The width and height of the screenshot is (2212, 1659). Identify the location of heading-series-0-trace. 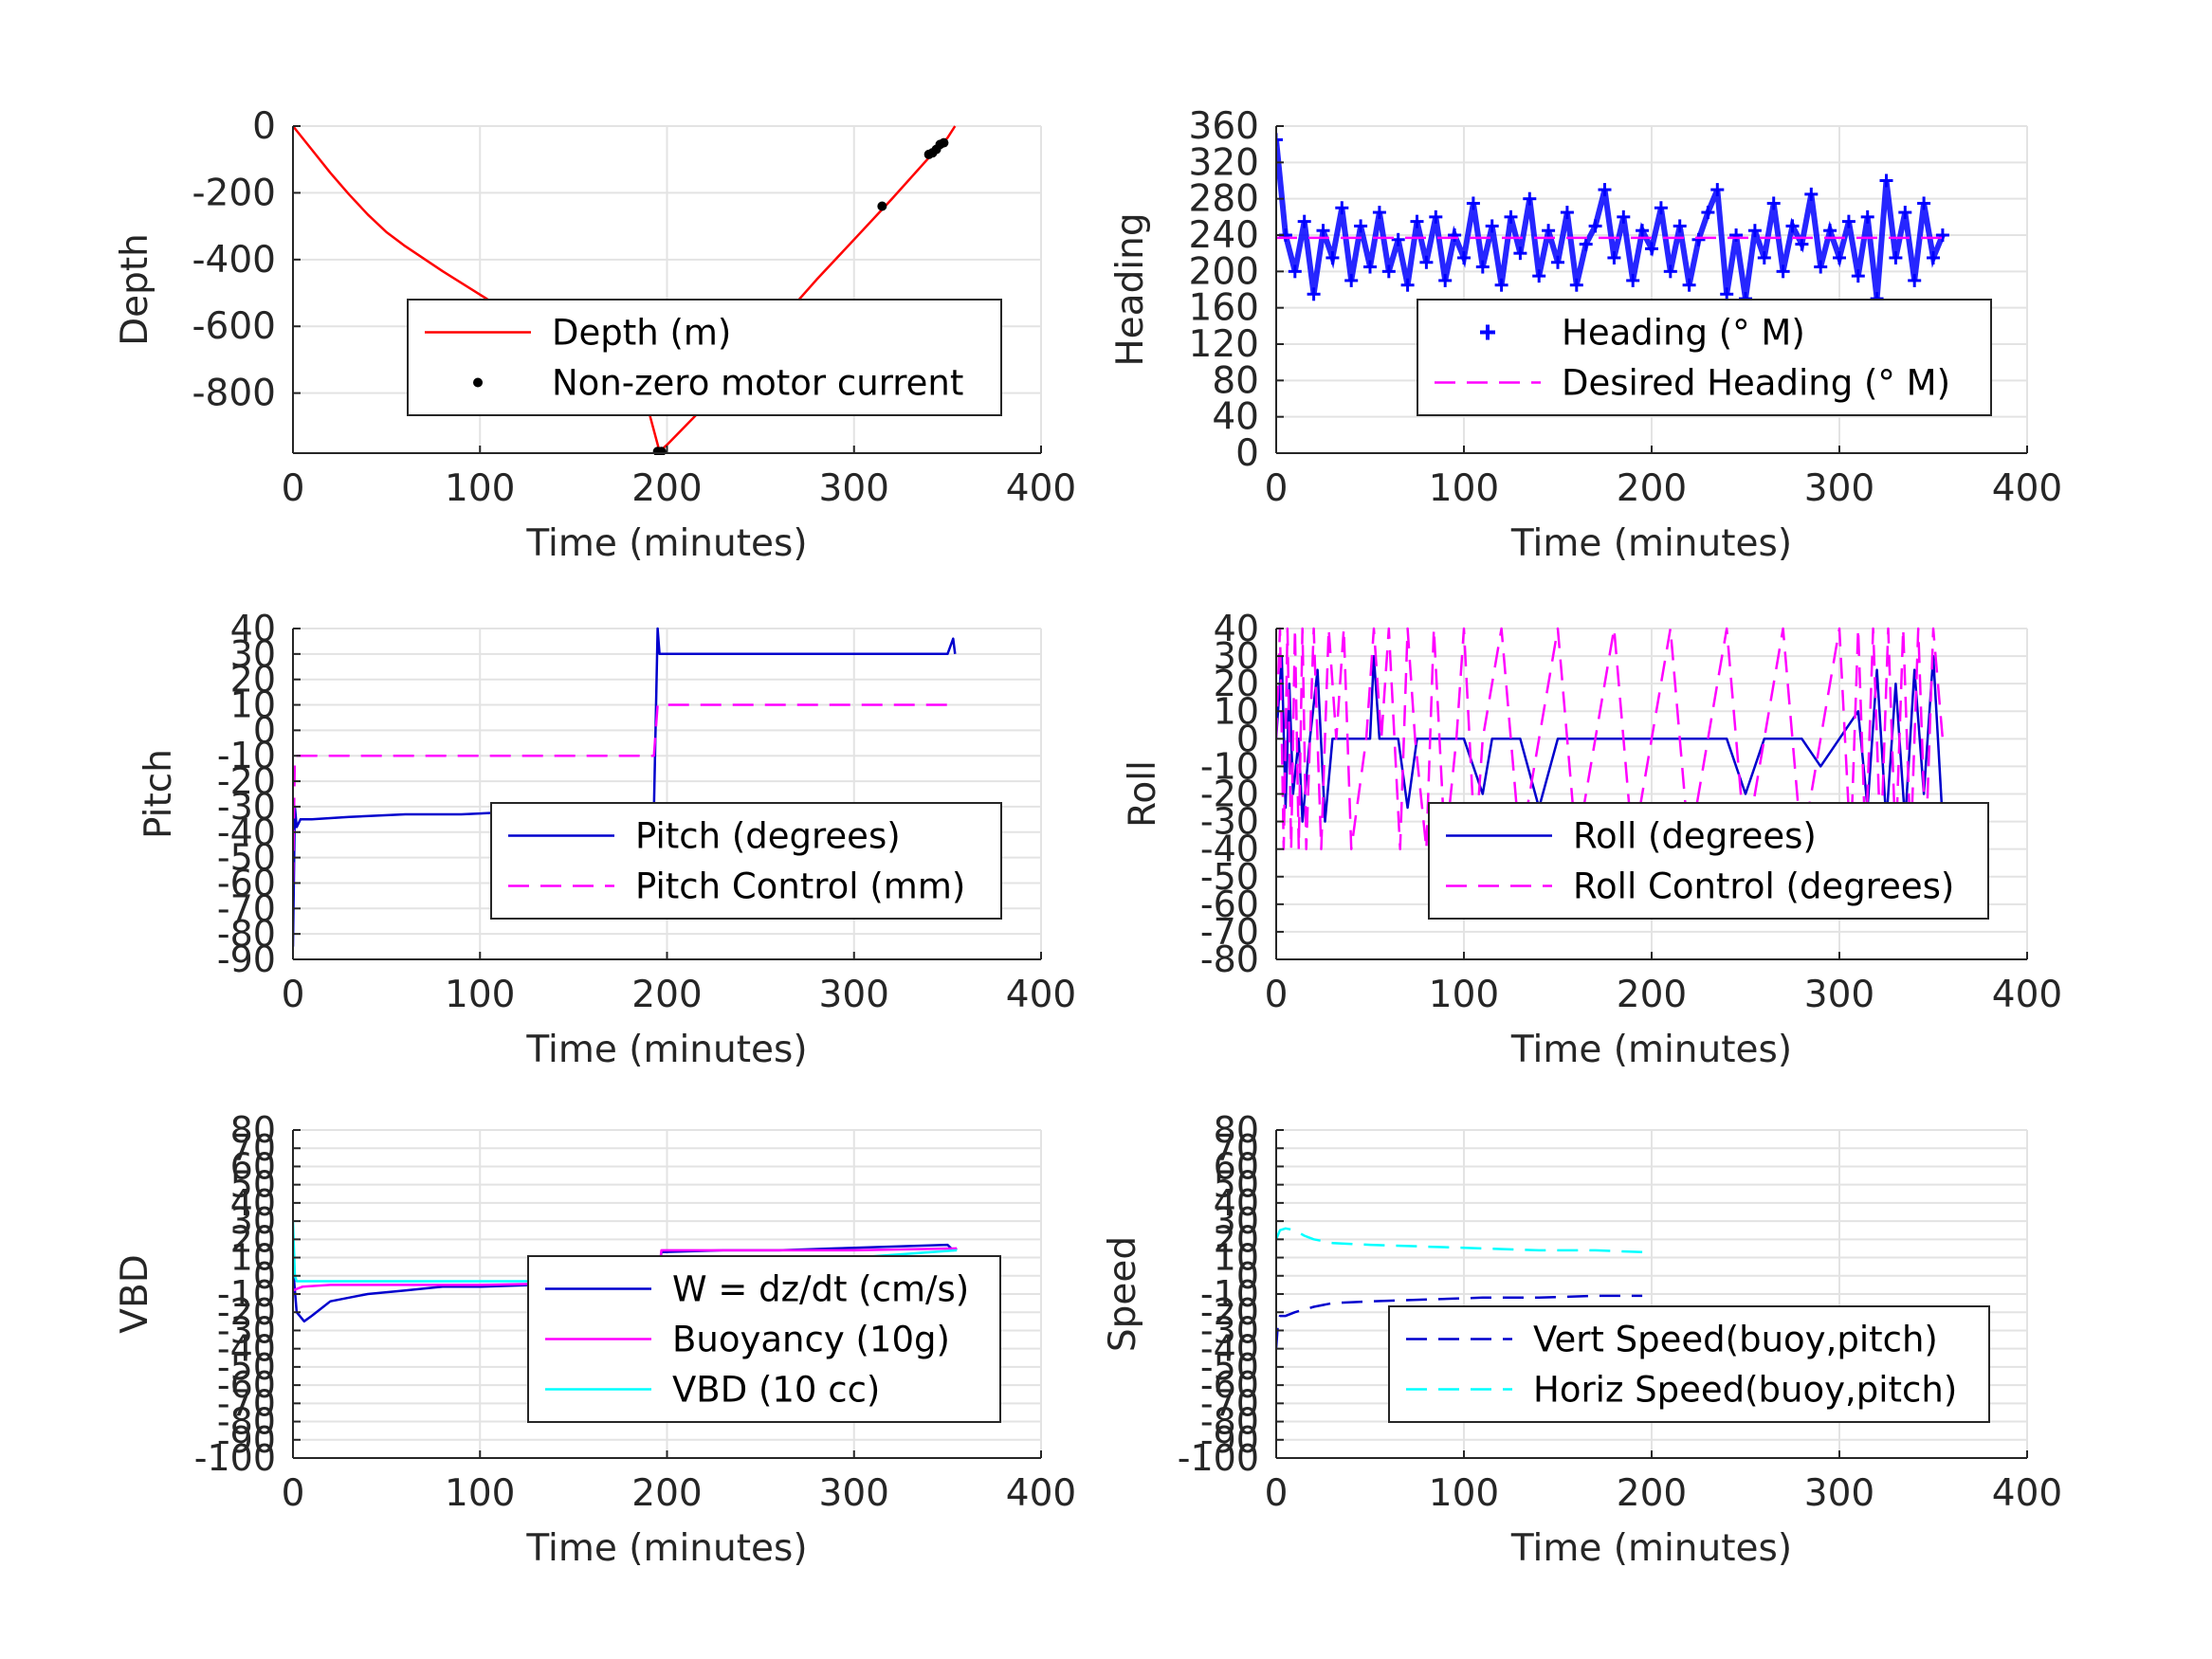
(1611, 219).